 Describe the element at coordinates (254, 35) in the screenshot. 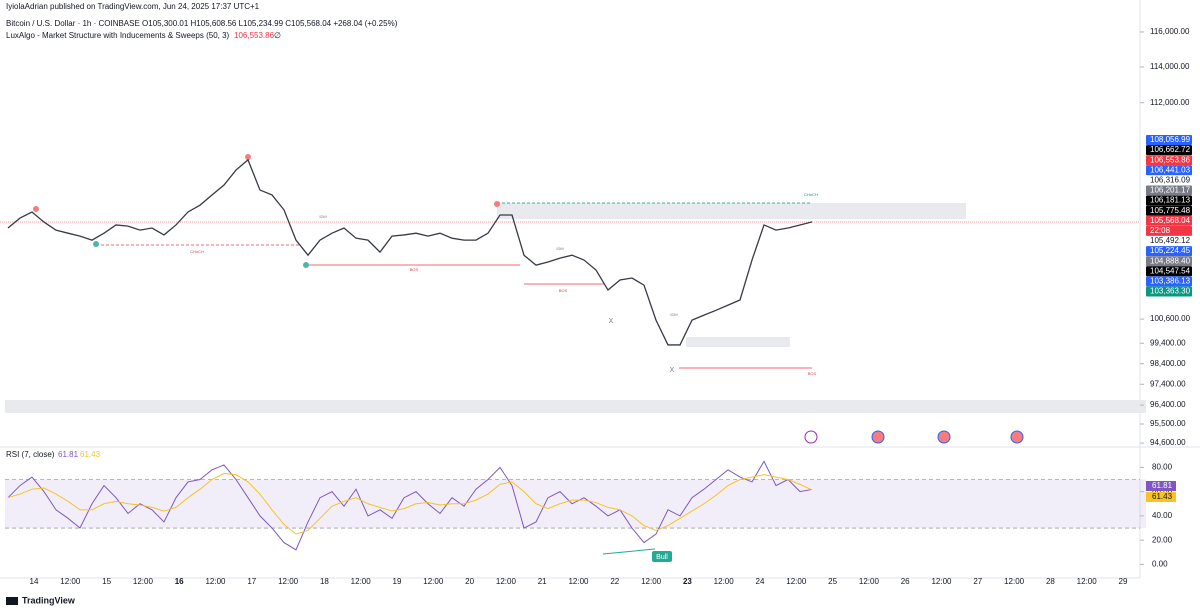

I see `indicator-value: 106,553.86` at that location.